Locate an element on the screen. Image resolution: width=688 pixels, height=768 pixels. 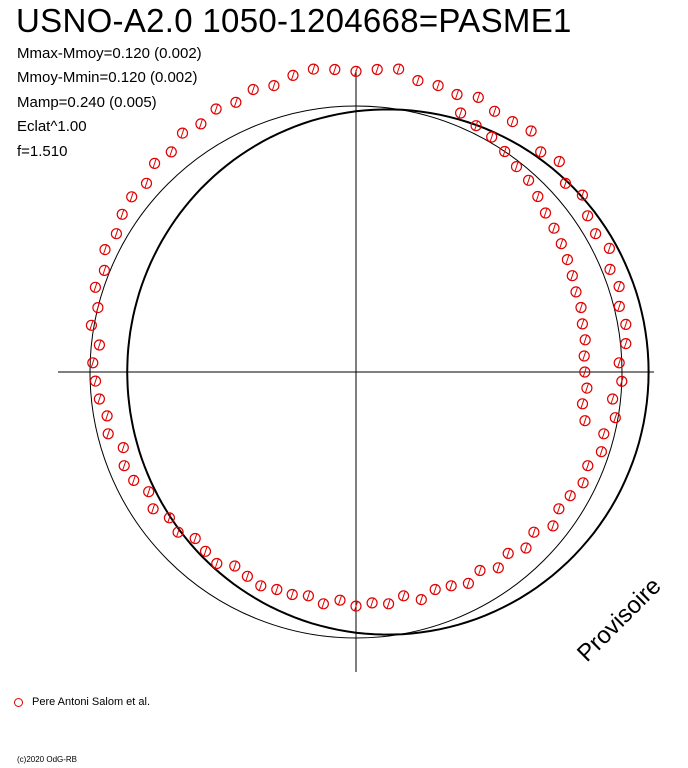
info-mamp: Mamp=0.240 (0.005) is located at coordinates (87, 102).